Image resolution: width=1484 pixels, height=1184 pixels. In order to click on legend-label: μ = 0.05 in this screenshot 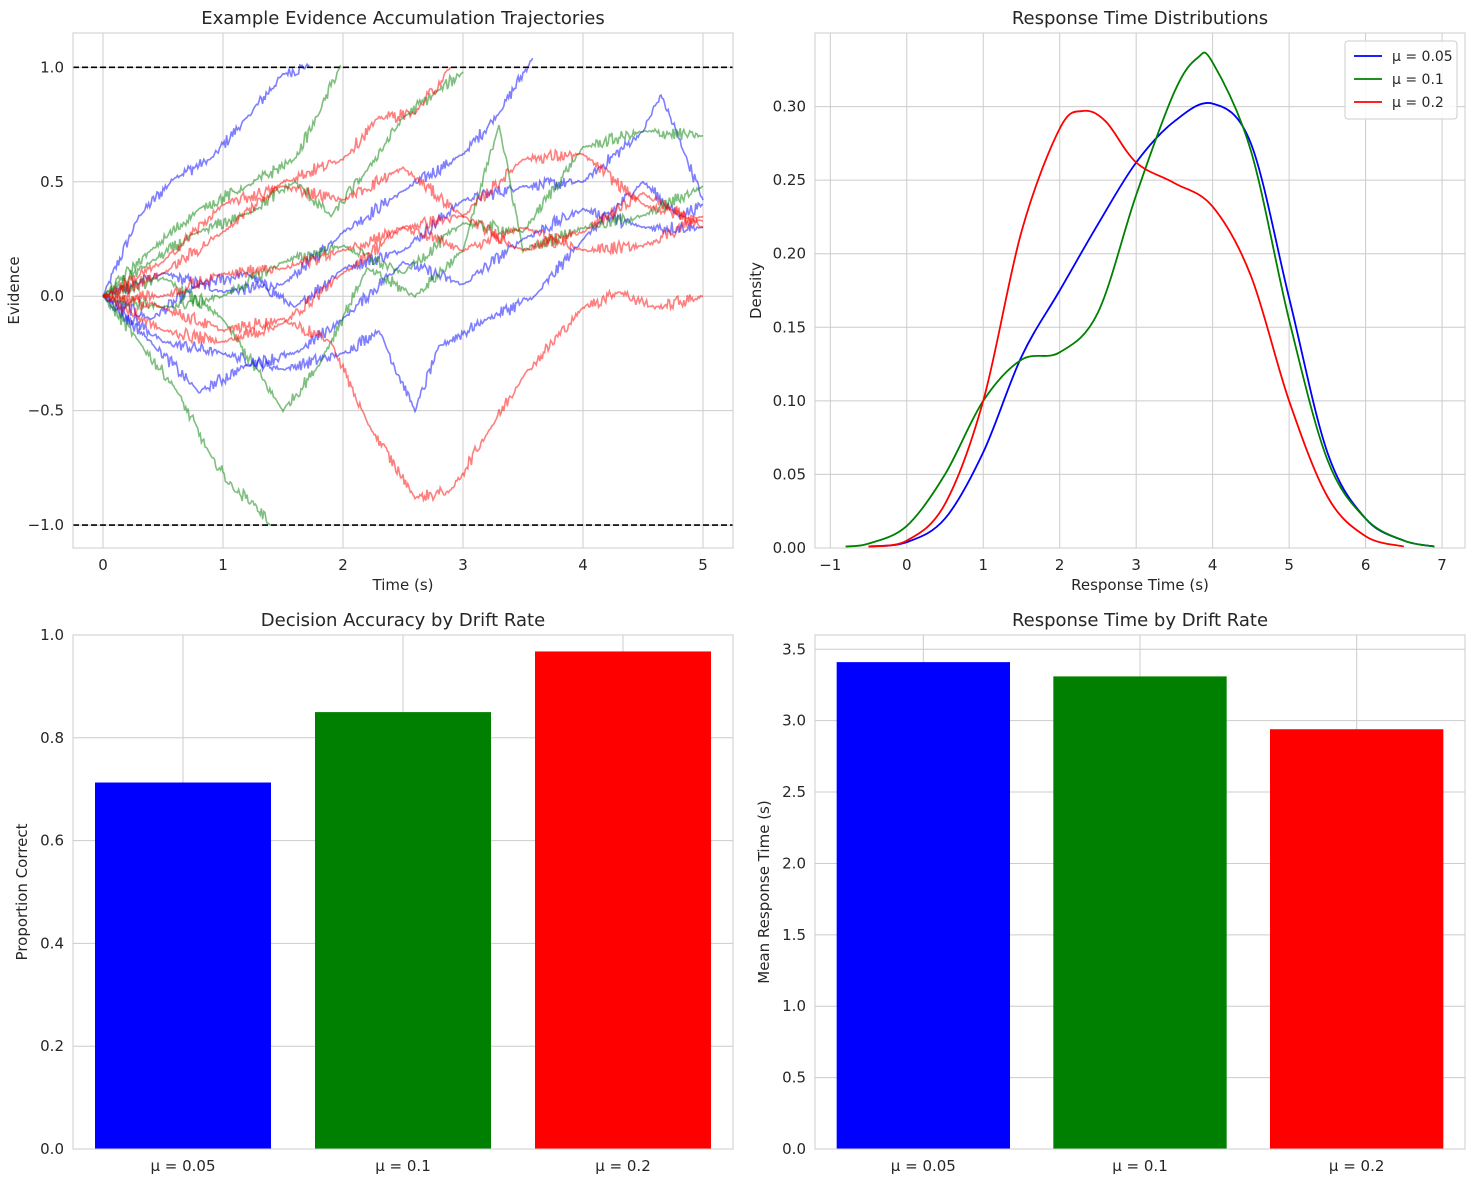, I will do `click(1422, 57)`.